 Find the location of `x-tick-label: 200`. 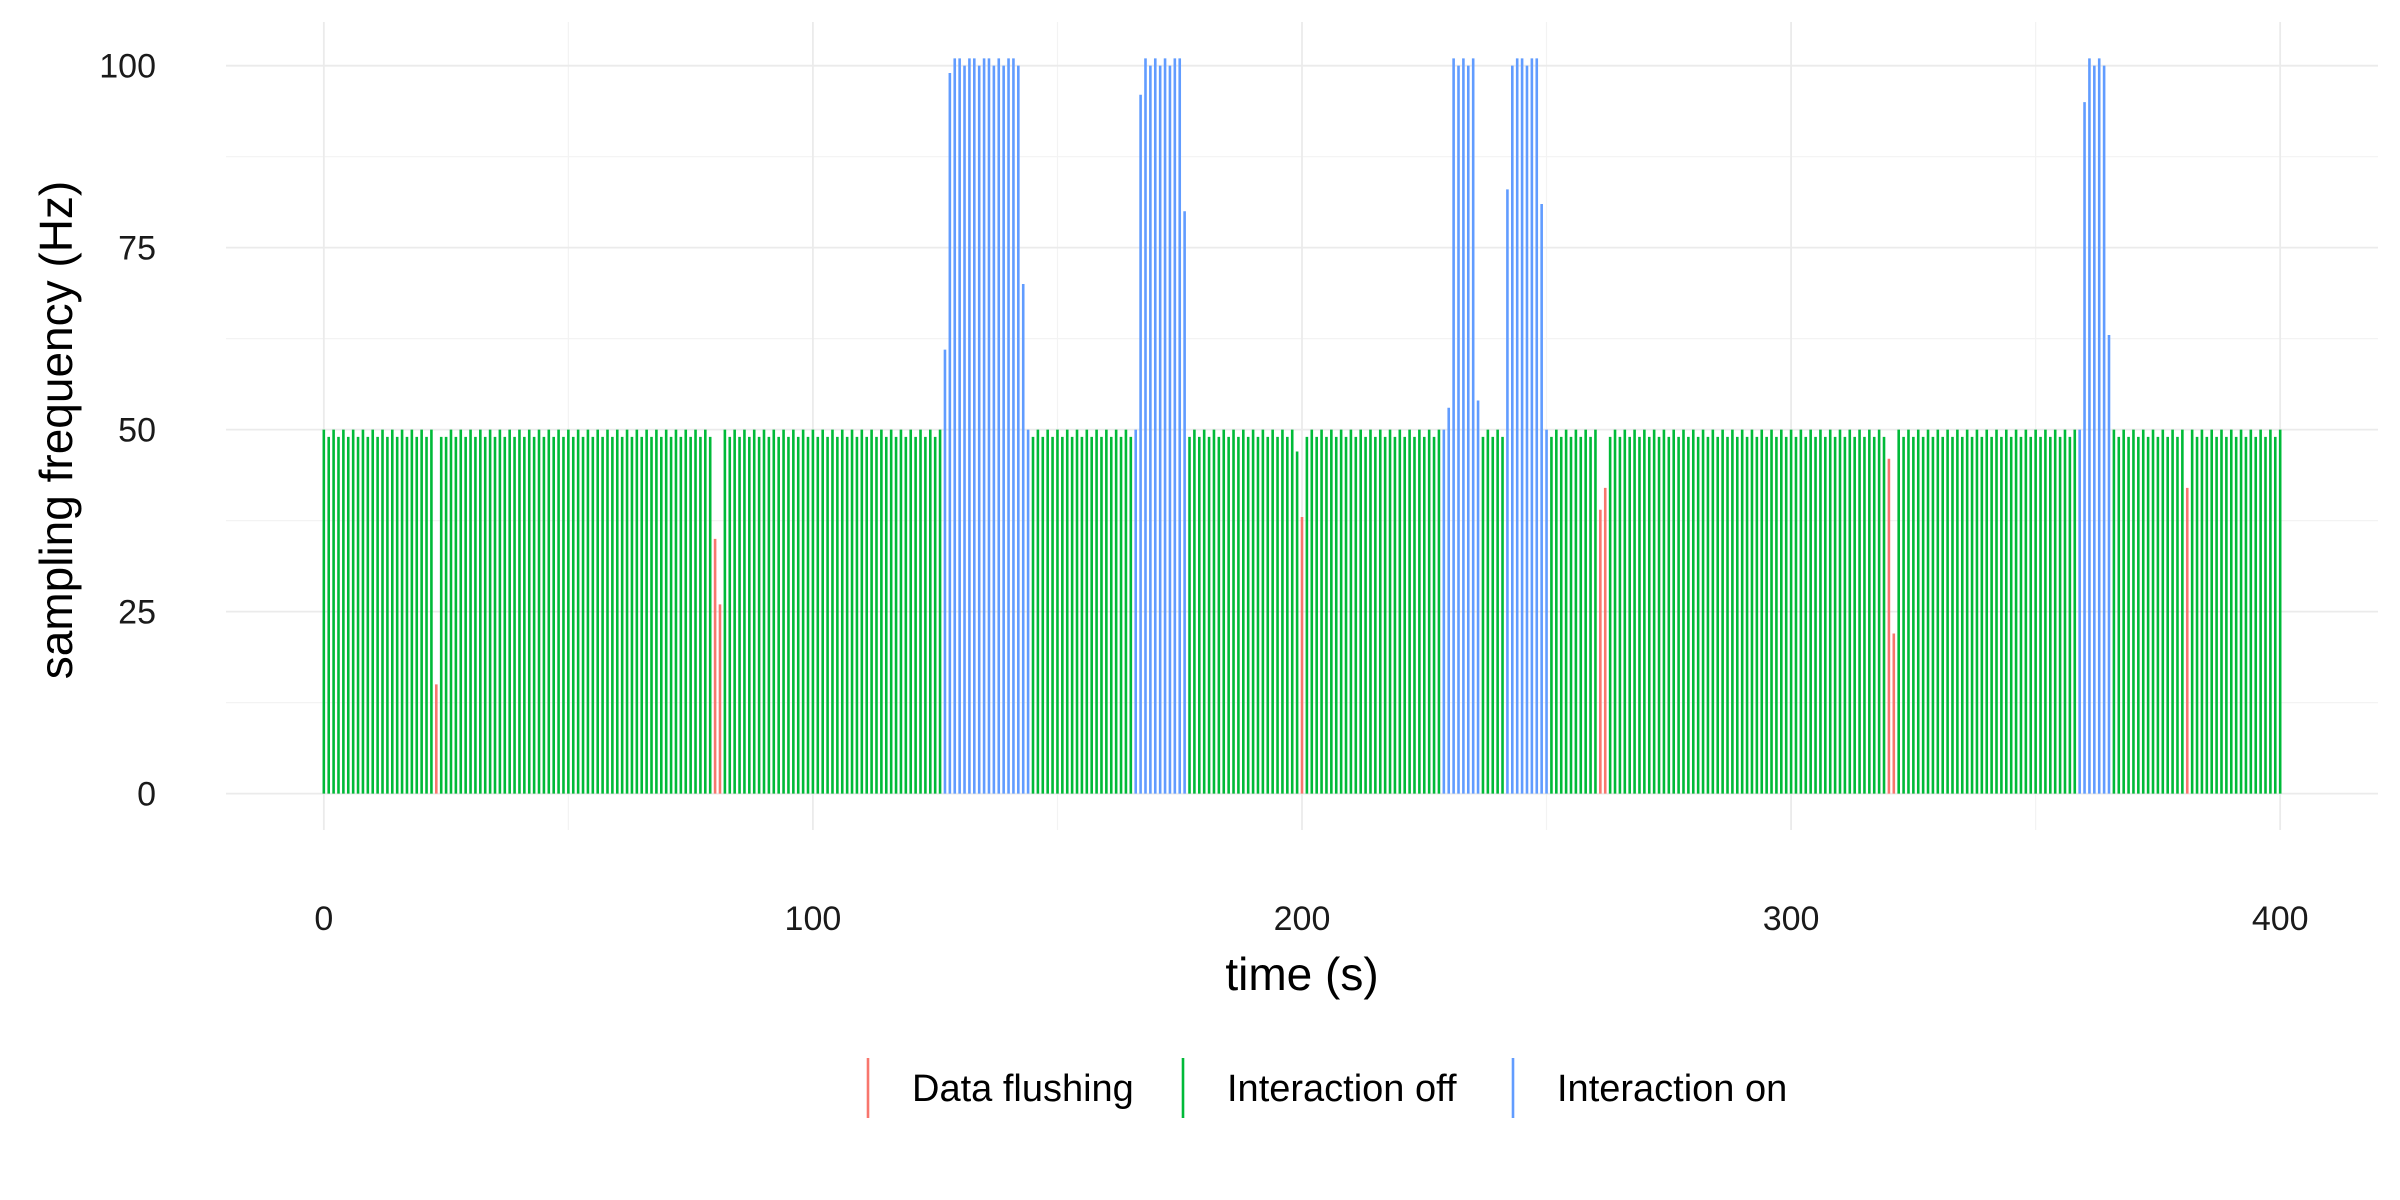

x-tick-label: 200 is located at coordinates (1302, 919).